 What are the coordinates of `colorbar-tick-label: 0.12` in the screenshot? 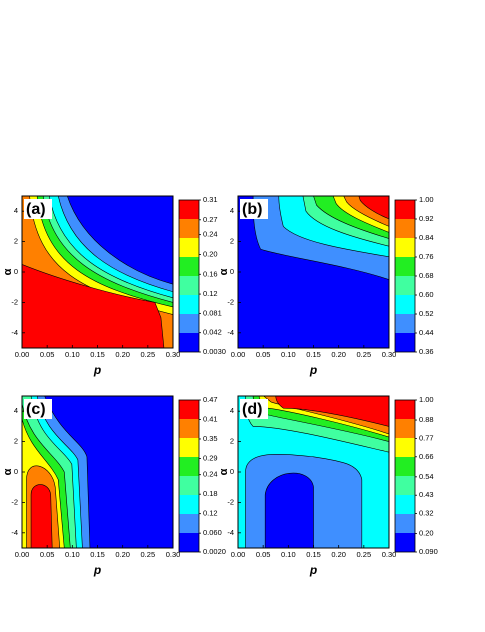 It's located at (210, 293).